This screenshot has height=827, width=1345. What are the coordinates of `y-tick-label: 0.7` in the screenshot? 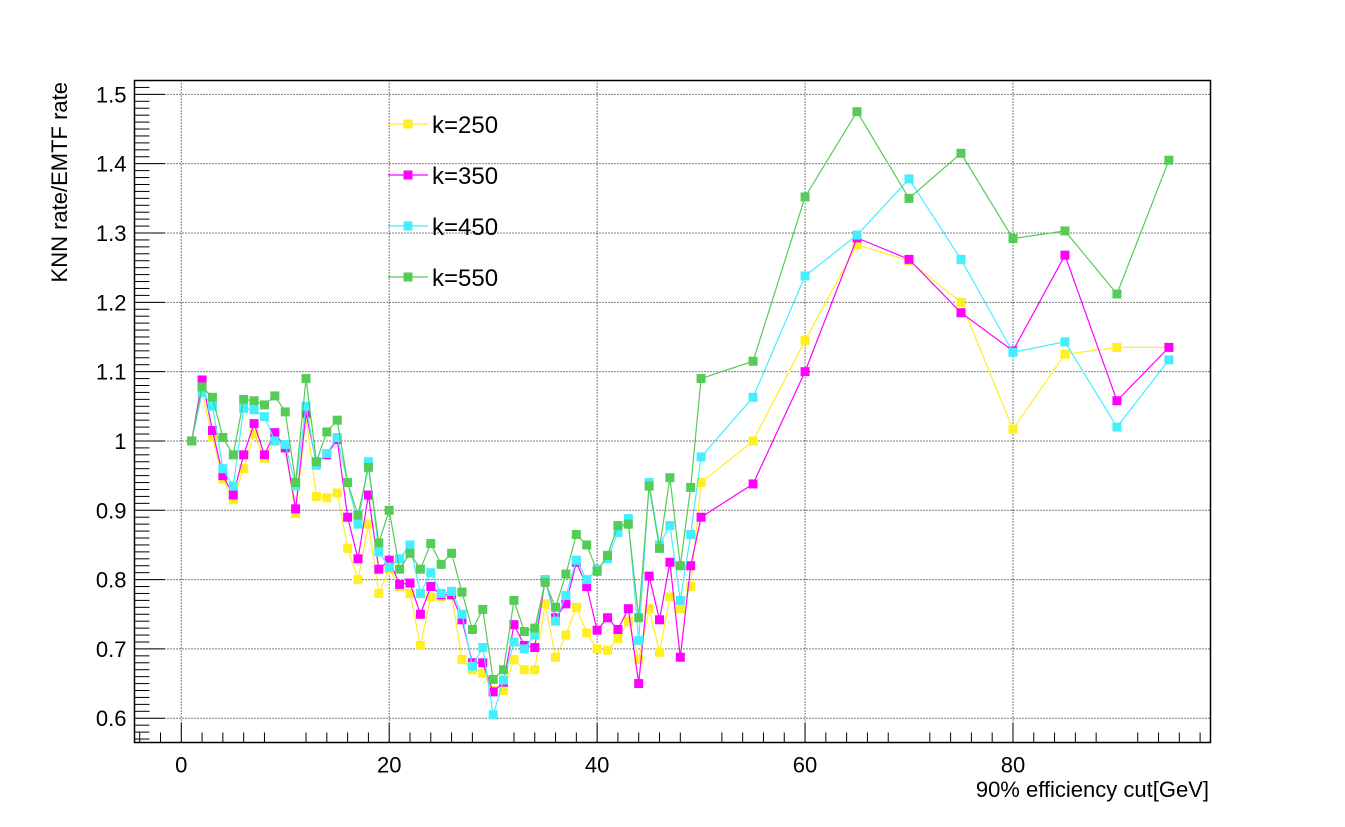 It's located at (111, 649).